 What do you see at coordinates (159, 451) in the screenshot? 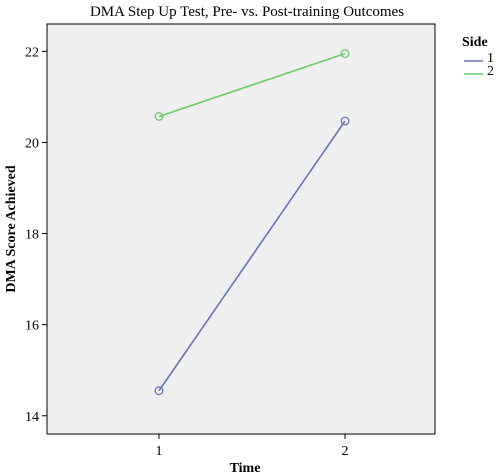
I see `x-tick-label: 1` at bounding box center [159, 451].